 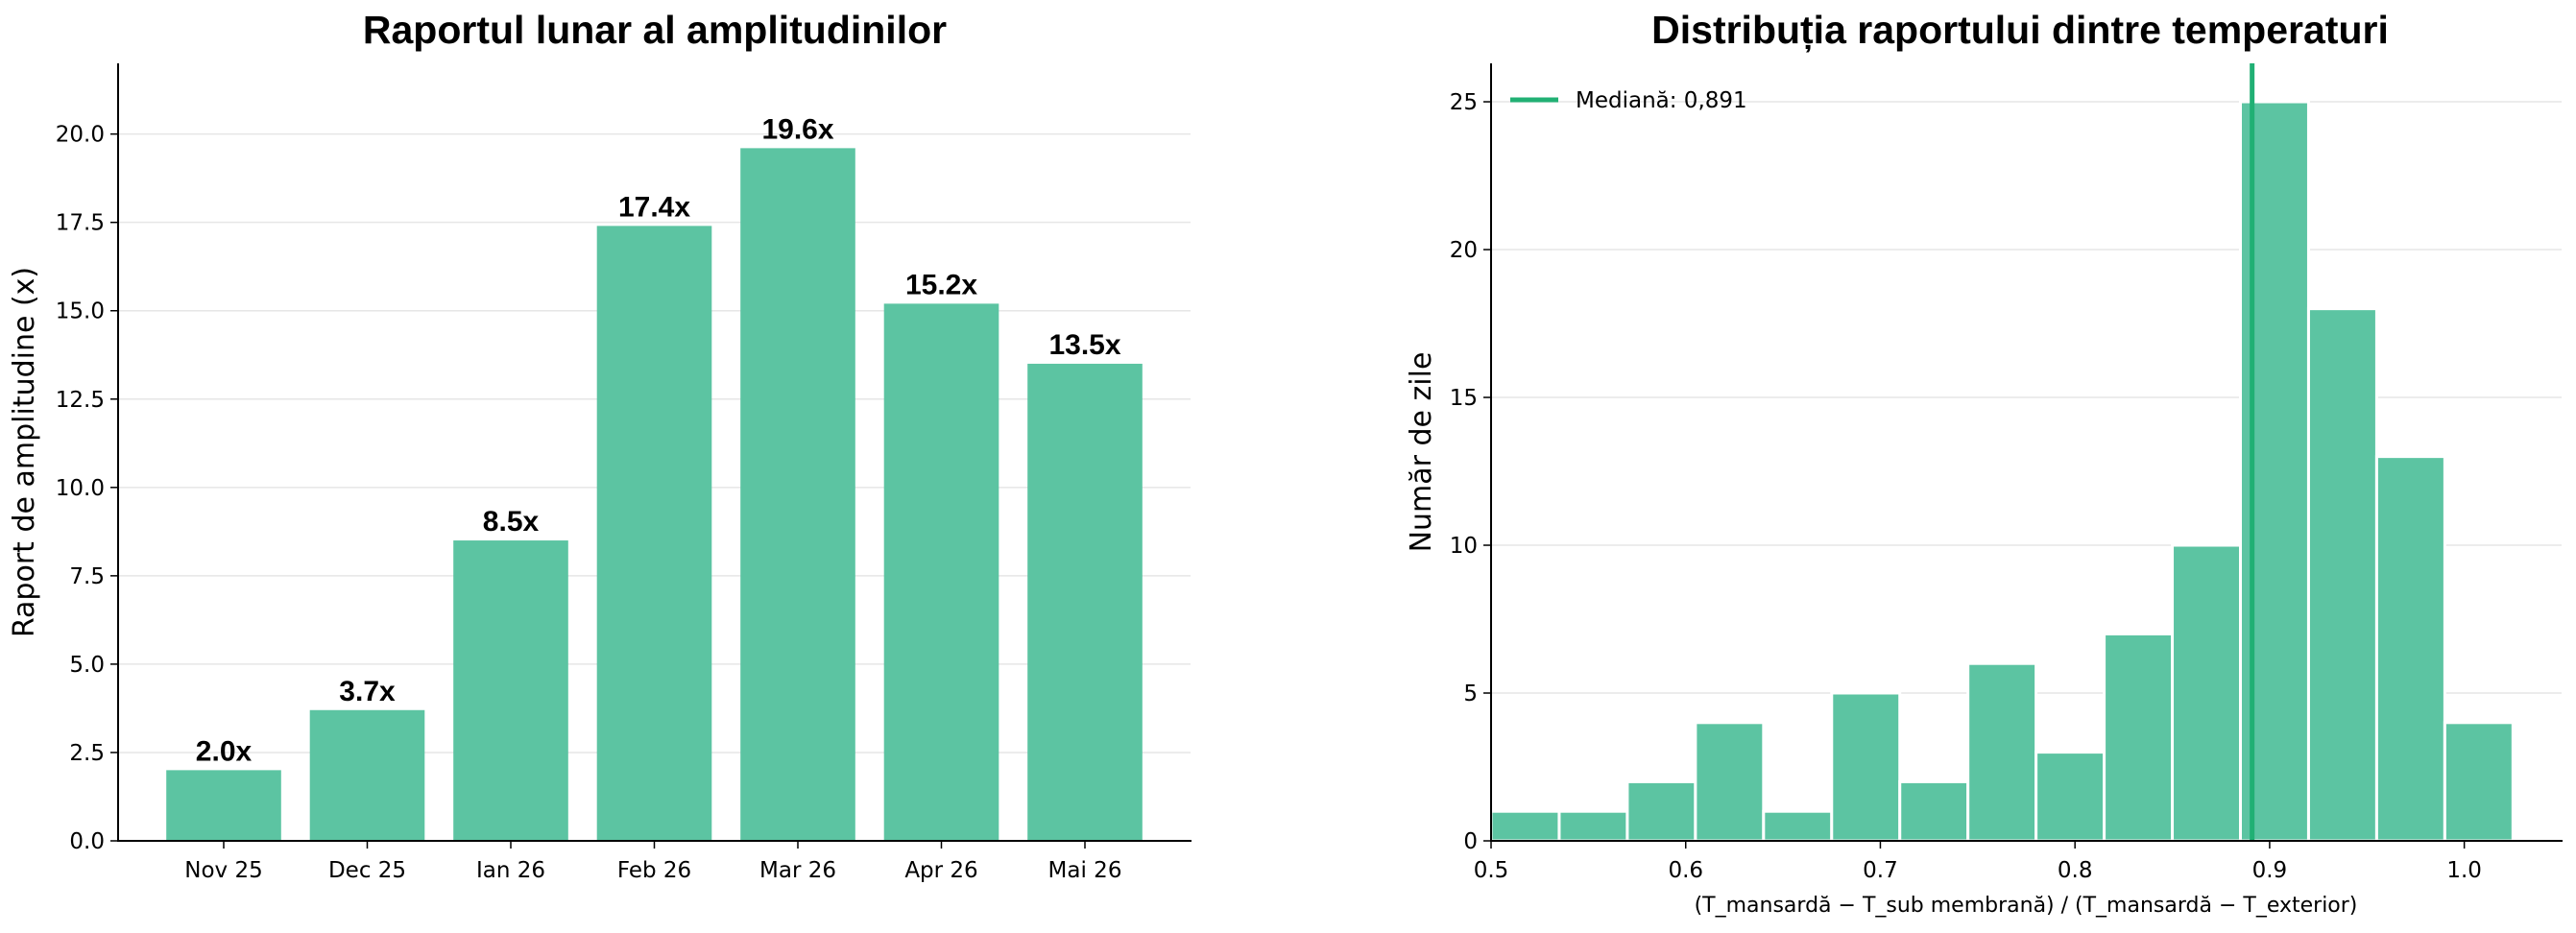 I want to click on left-x-tick-label: Mai 26, so click(x=1085, y=870).